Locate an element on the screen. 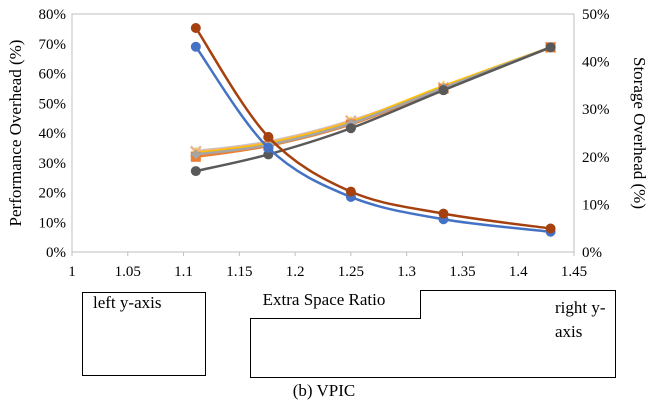 The height and width of the screenshot is (403, 648). y-left-tick-label: 60% is located at coordinates (53, 75).